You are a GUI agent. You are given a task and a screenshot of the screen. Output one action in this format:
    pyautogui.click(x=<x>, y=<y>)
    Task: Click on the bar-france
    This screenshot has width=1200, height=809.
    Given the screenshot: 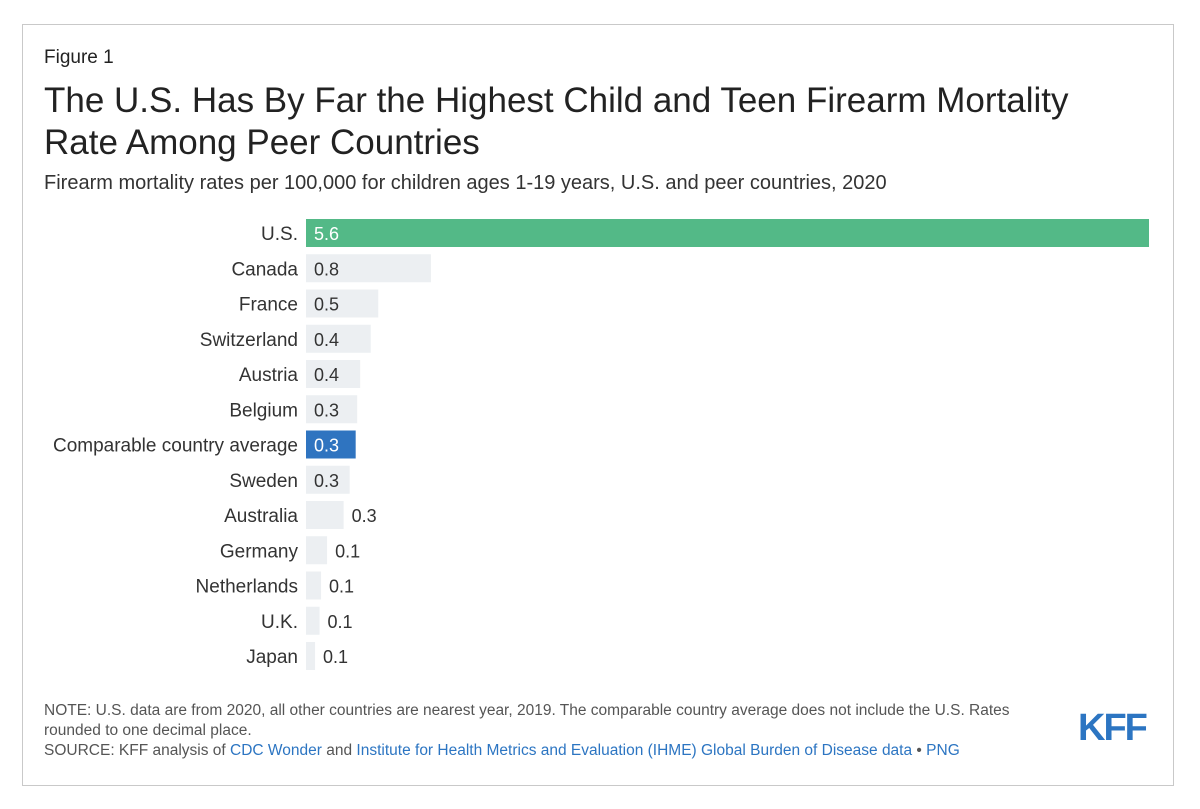 What is the action you would take?
    pyautogui.click(x=342, y=303)
    